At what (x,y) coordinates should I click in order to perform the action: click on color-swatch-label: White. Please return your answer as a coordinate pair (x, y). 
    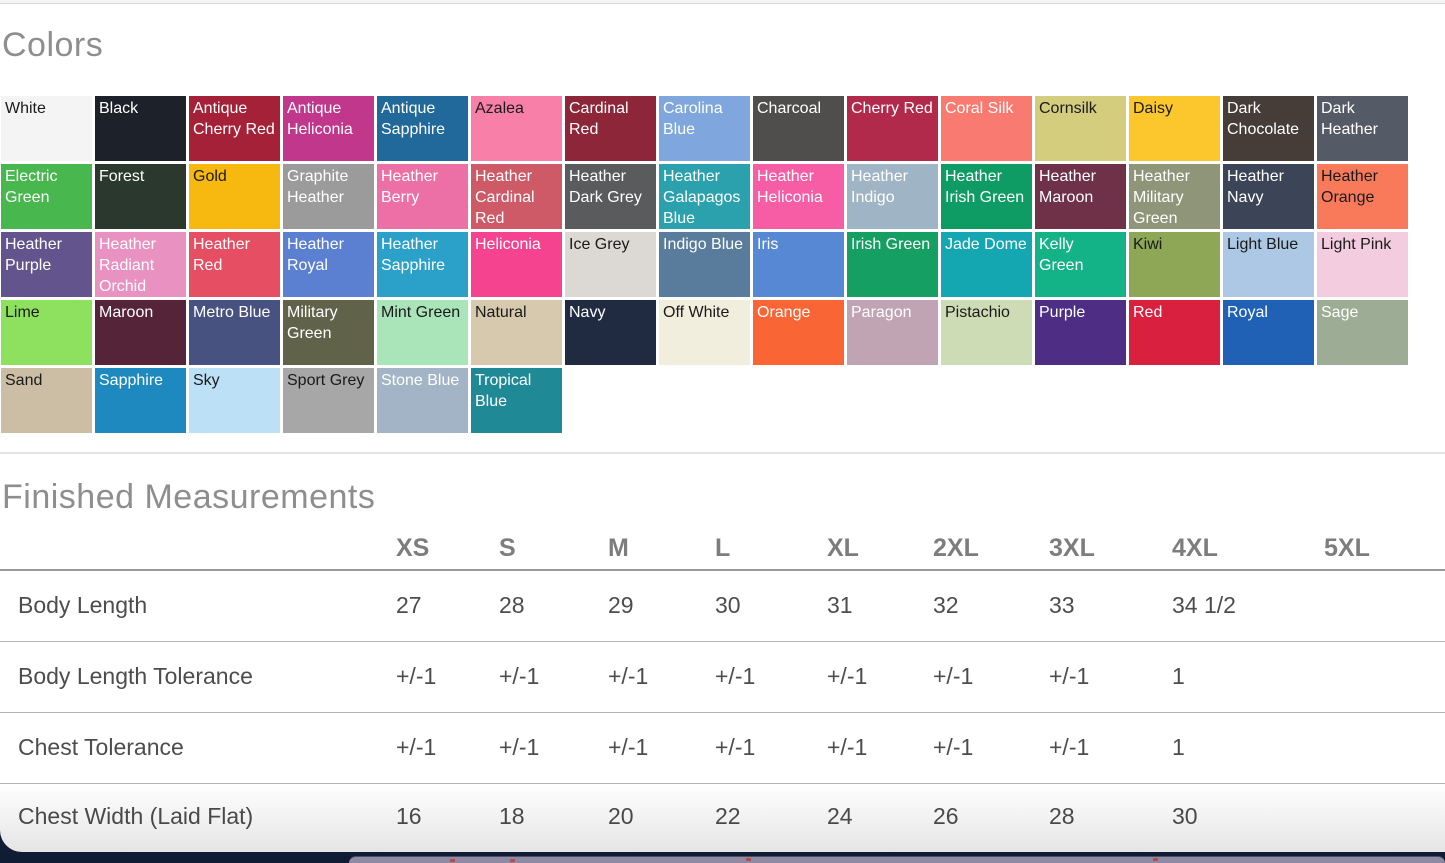
    Looking at the image, I should click on (25, 108).